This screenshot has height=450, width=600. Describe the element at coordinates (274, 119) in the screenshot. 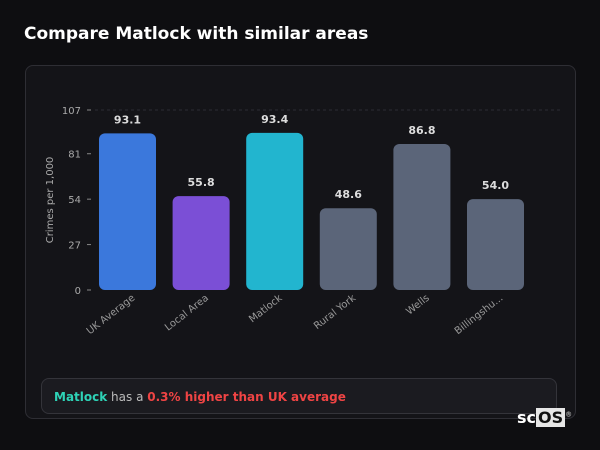

I see `data-label: 93.4` at that location.